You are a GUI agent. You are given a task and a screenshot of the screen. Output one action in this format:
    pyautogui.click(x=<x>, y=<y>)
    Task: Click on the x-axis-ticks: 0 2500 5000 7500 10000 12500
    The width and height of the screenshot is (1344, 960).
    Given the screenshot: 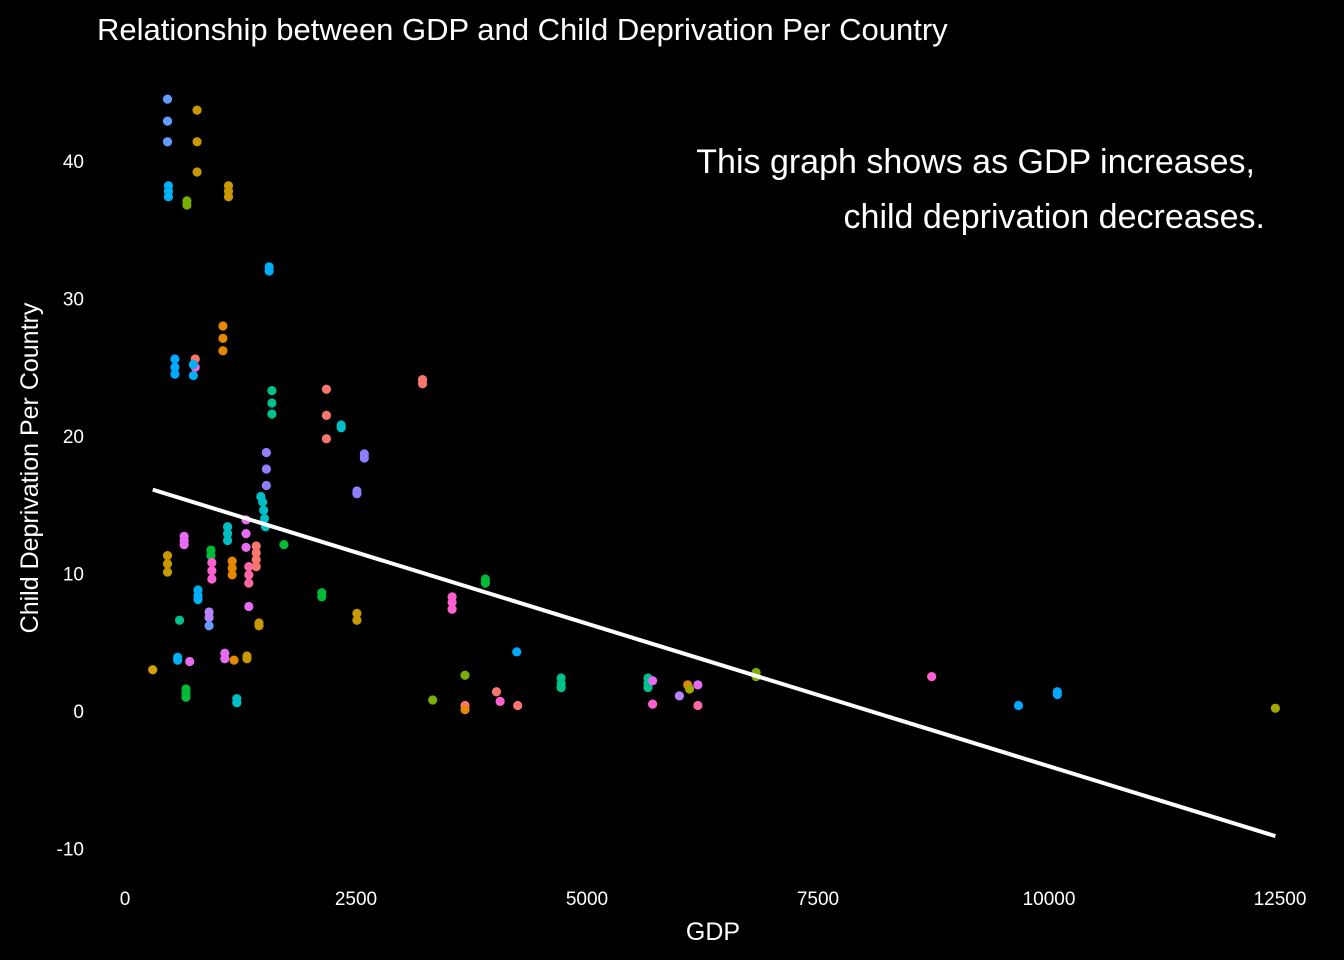 What is the action you would take?
    pyautogui.click(x=713, y=899)
    